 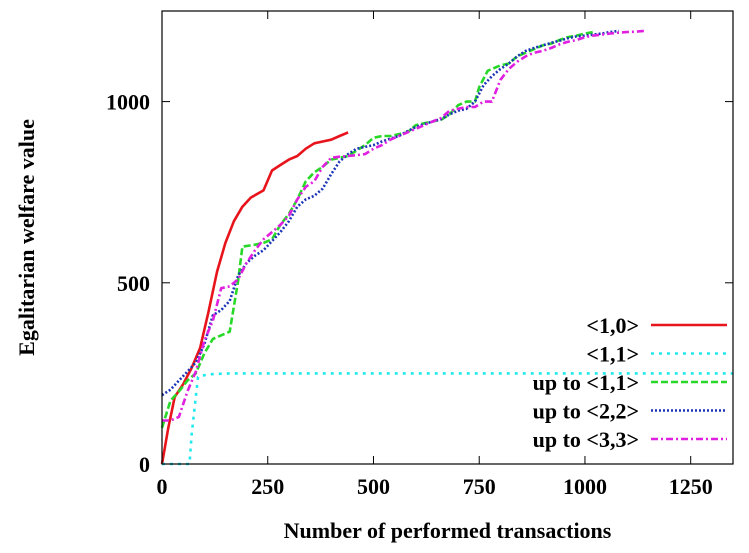 What do you see at coordinates (612, 325) in the screenshot?
I see `legend-label-1: <1,0>` at bounding box center [612, 325].